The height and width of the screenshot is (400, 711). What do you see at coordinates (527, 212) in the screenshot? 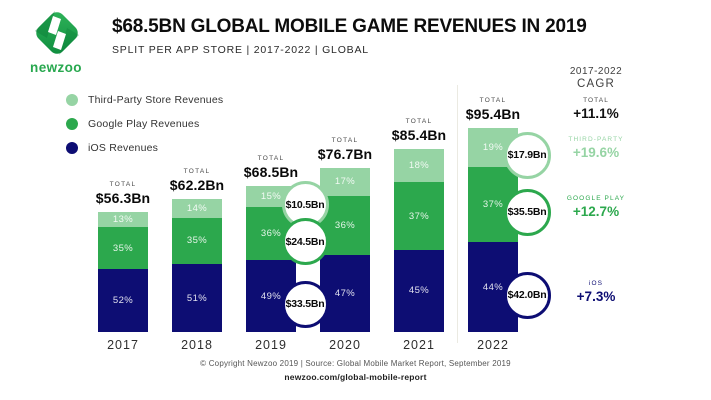
I see `callout-google_play-2022: $35.5Bn` at bounding box center [527, 212].